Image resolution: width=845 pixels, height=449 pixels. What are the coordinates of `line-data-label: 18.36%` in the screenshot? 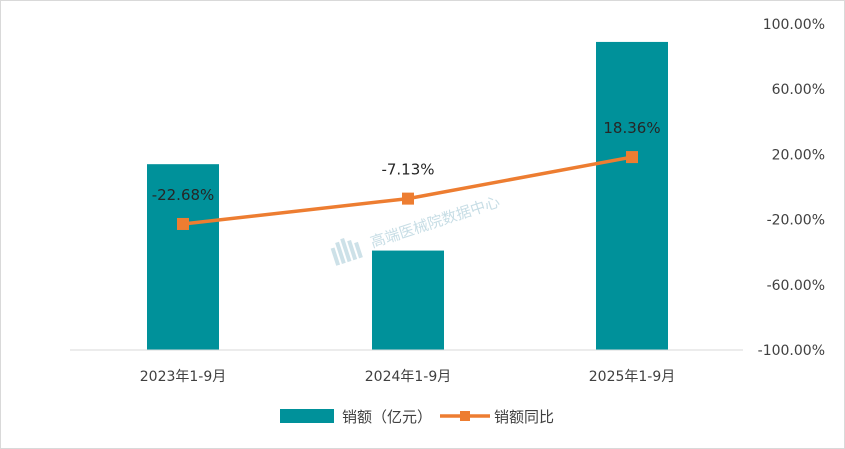 It's located at (631, 128).